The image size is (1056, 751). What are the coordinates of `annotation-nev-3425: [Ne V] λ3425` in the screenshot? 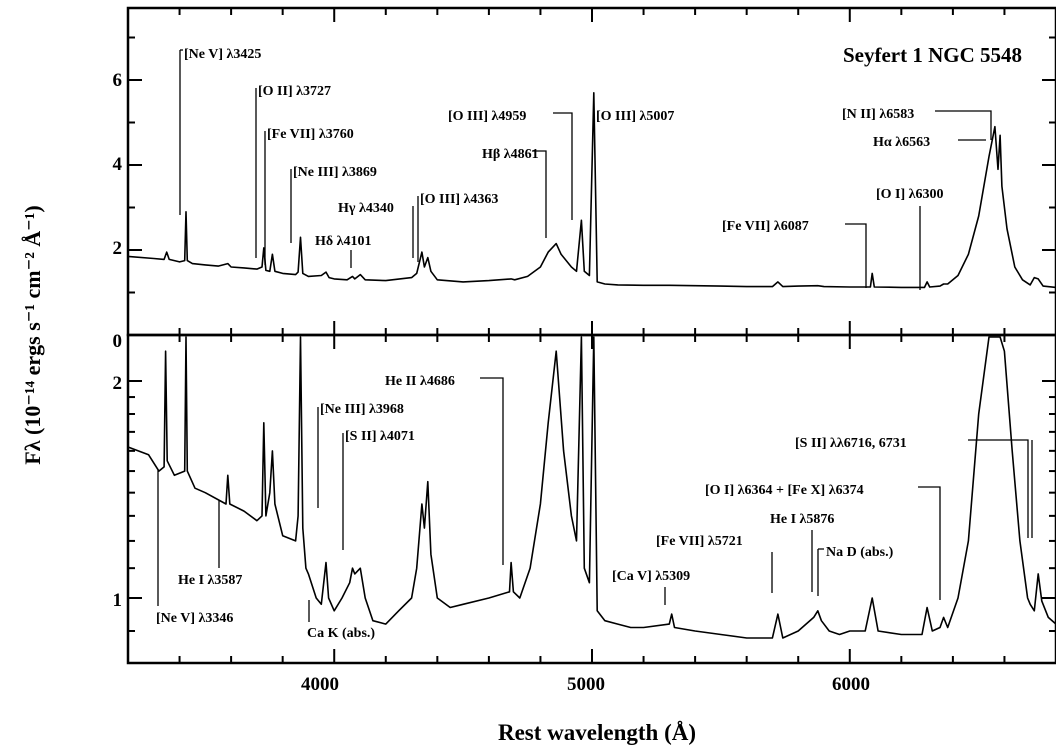 It's located at (222, 54).